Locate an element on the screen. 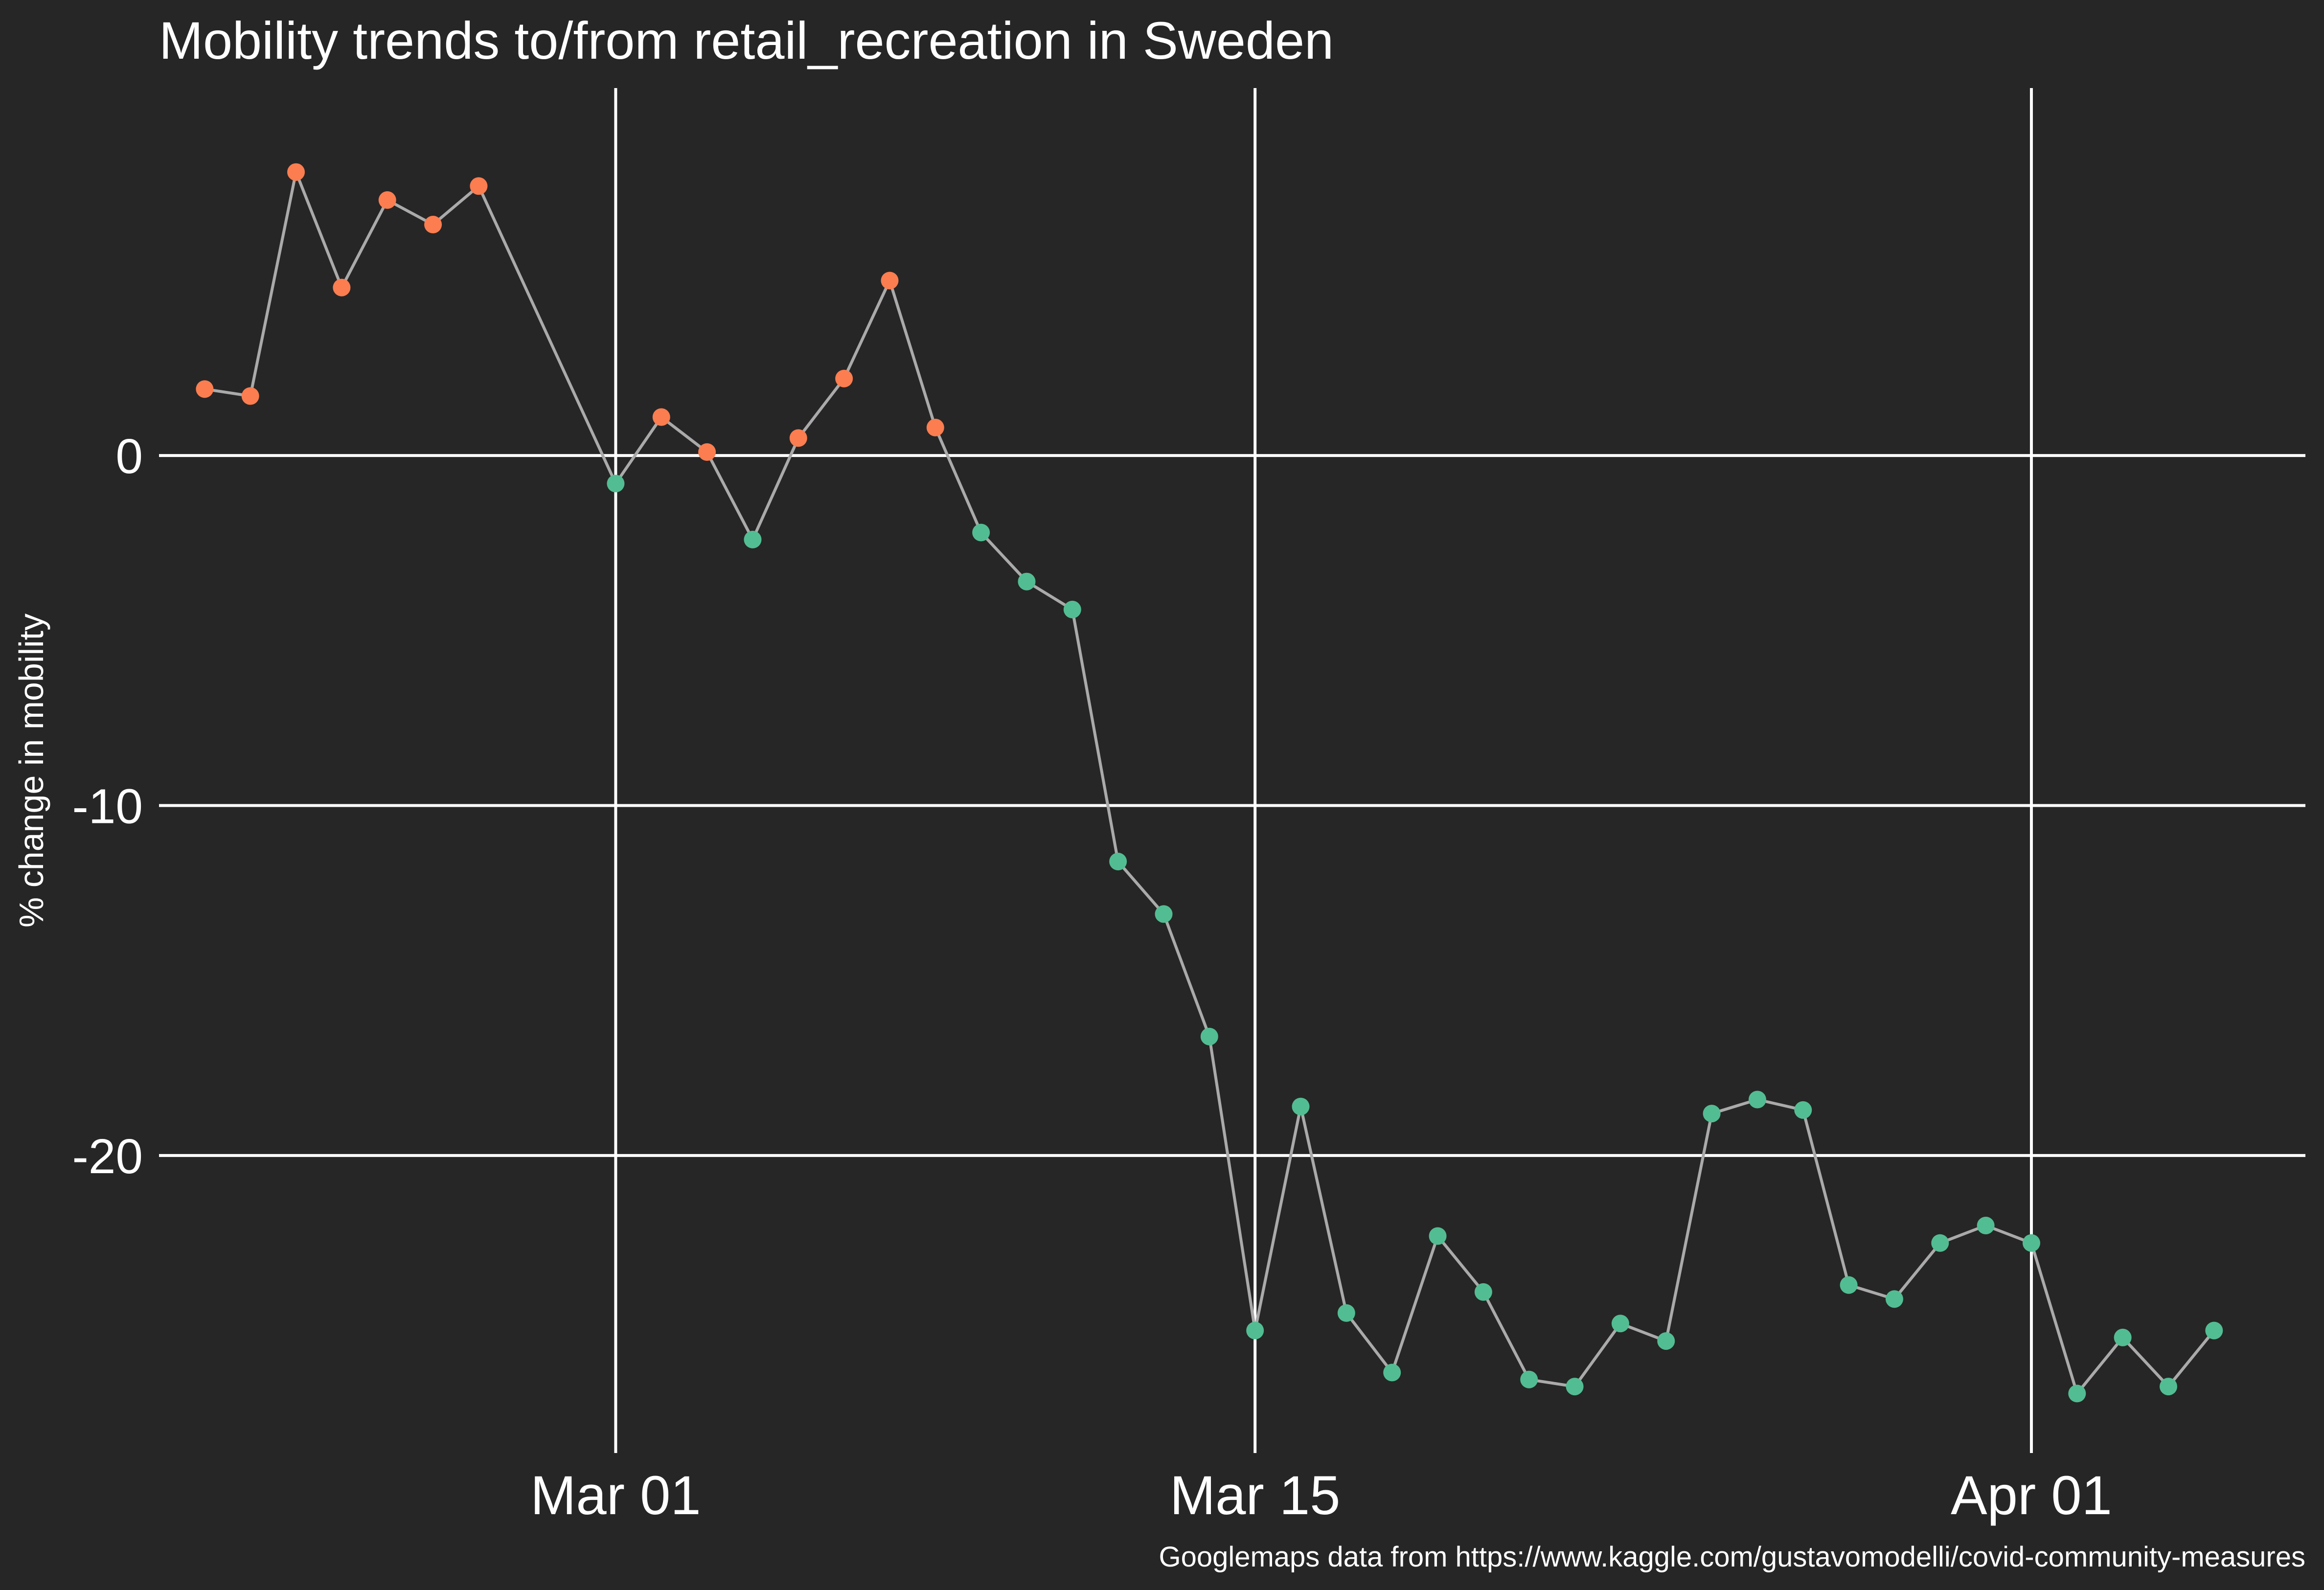 Image resolution: width=2324 pixels, height=1590 pixels. x-tick-label: Mar 15 is located at coordinates (1255, 1496).